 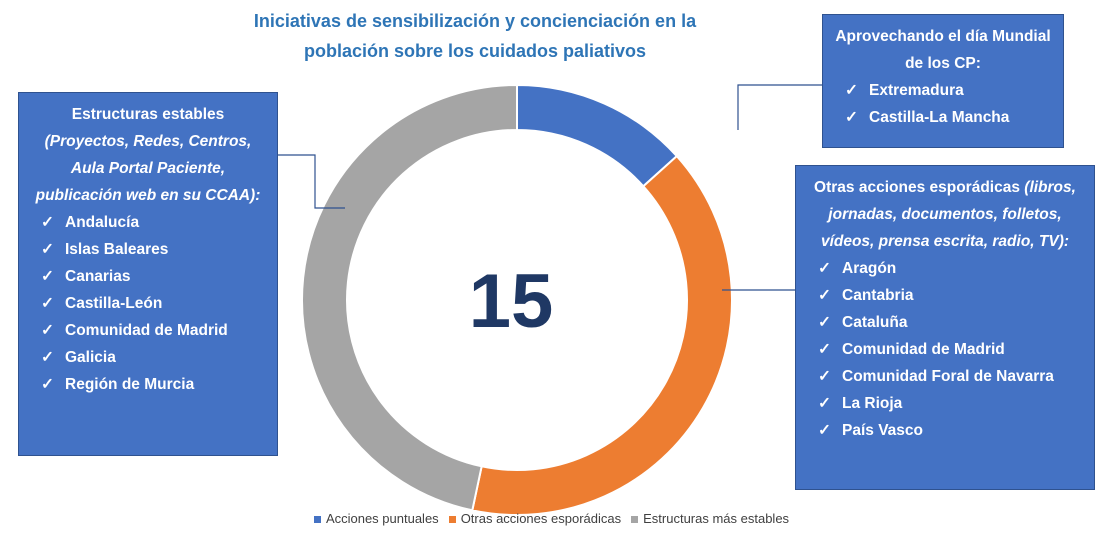 I want to click on annotation-item: ✓ Castilla-León, so click(x=154, y=303).